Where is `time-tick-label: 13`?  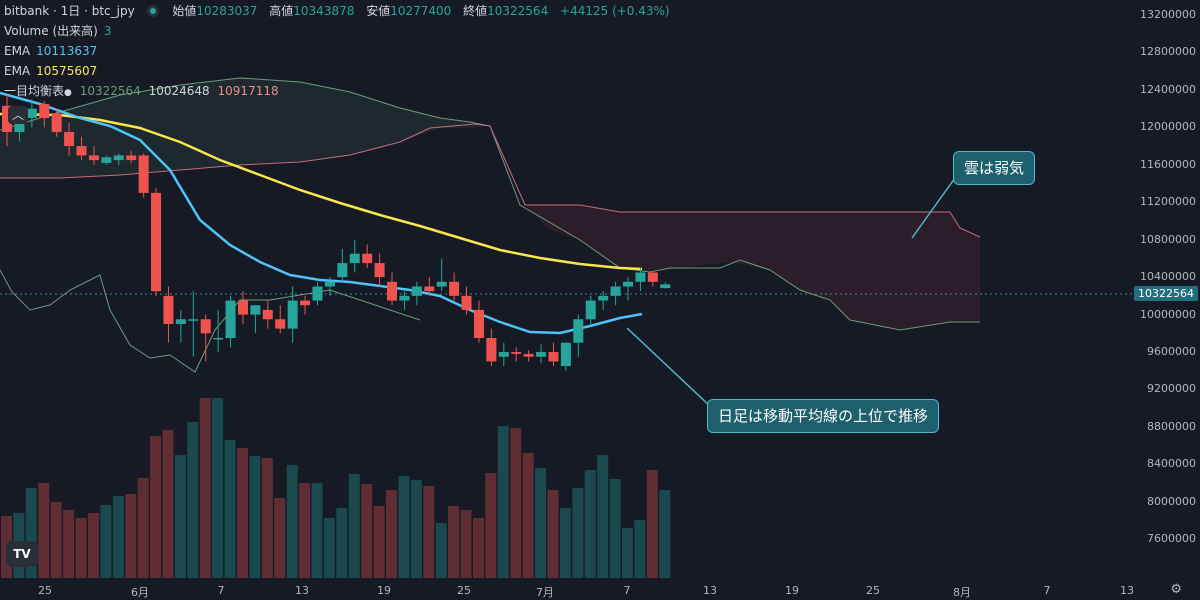
time-tick-label: 13 is located at coordinates (1127, 590).